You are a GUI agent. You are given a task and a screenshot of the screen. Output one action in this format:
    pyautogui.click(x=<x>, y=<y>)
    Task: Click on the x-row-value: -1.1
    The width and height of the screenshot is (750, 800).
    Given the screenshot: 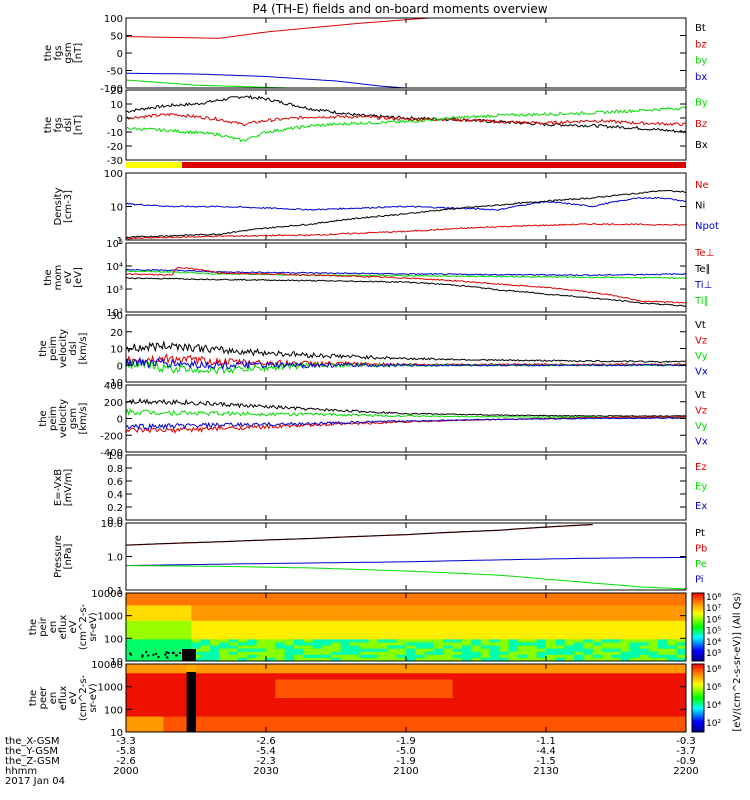 What is the action you would take?
    pyautogui.click(x=546, y=741)
    